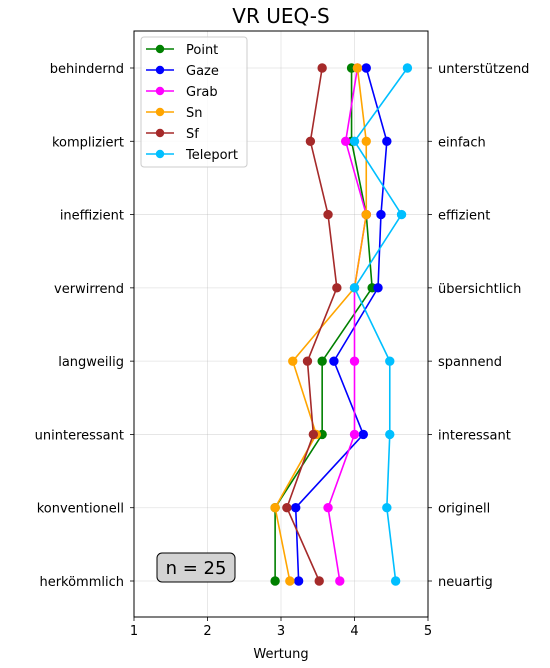 The image size is (550, 668). What do you see at coordinates (202, 92) in the screenshot?
I see `legend-label: Grab` at bounding box center [202, 92].